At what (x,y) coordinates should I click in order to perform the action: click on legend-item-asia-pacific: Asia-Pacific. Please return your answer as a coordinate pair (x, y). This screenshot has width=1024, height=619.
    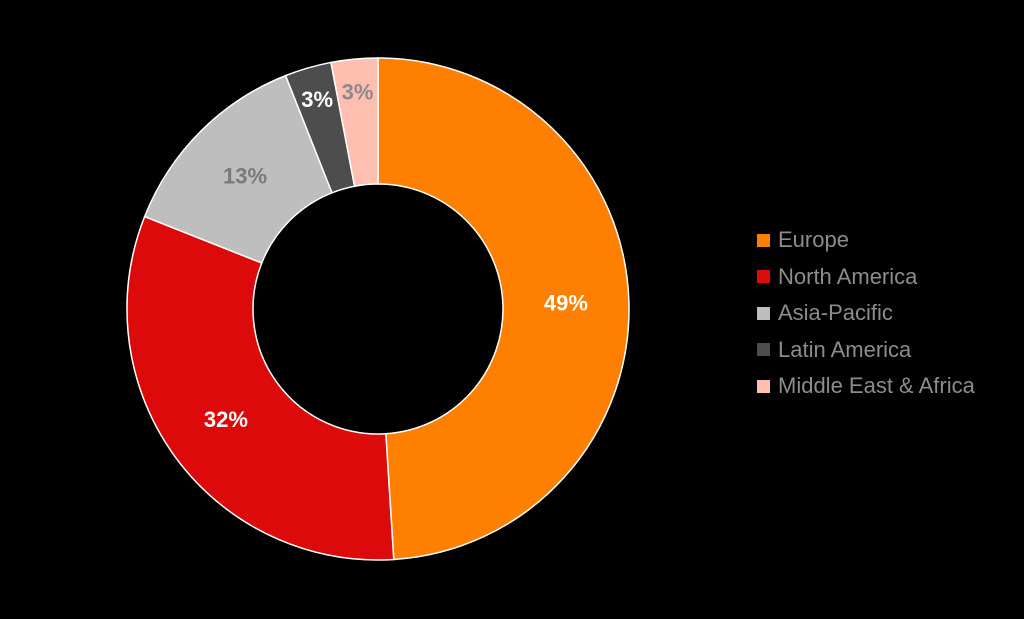
    Looking at the image, I should click on (866, 313).